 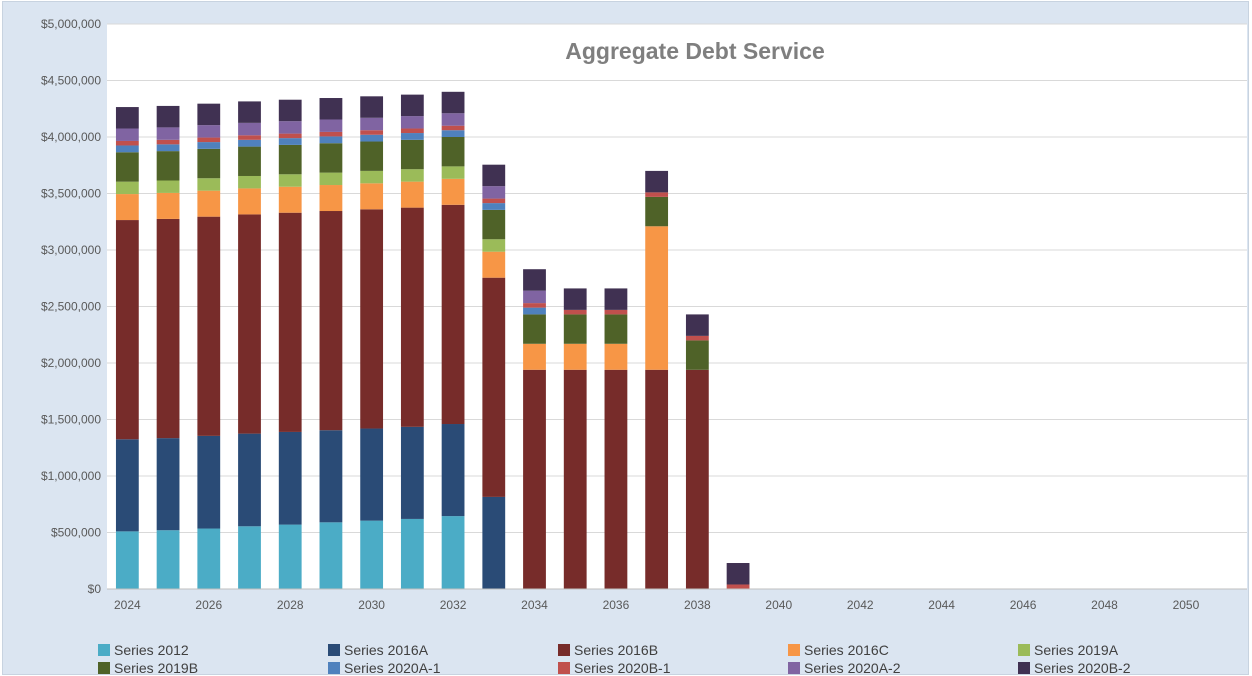 What do you see at coordinates (622, 668) in the screenshot?
I see `legend-label: Series 2020B-1` at bounding box center [622, 668].